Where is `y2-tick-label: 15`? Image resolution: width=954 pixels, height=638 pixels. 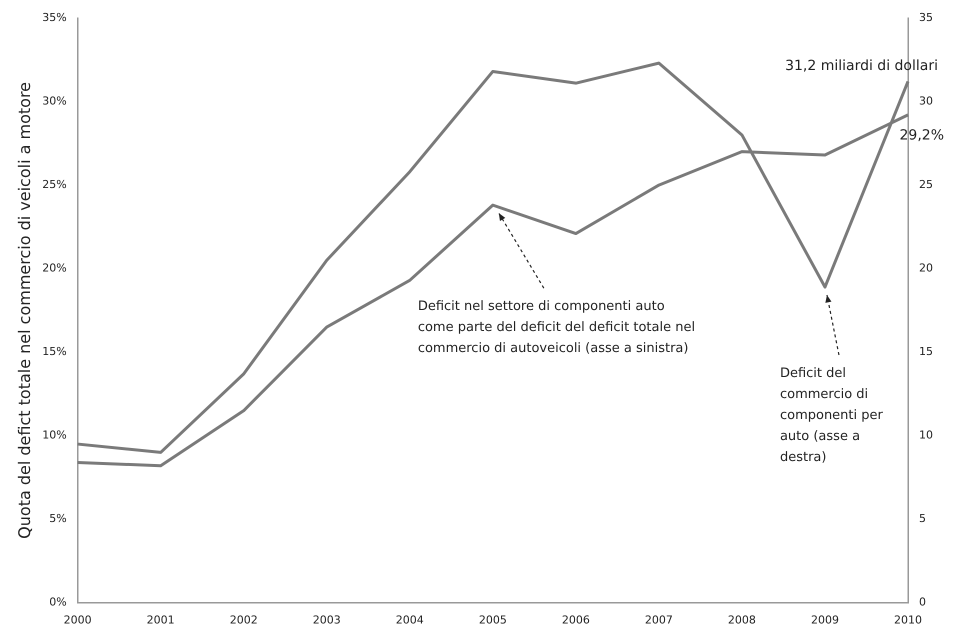 y2-tick-label: 15 is located at coordinates (926, 351).